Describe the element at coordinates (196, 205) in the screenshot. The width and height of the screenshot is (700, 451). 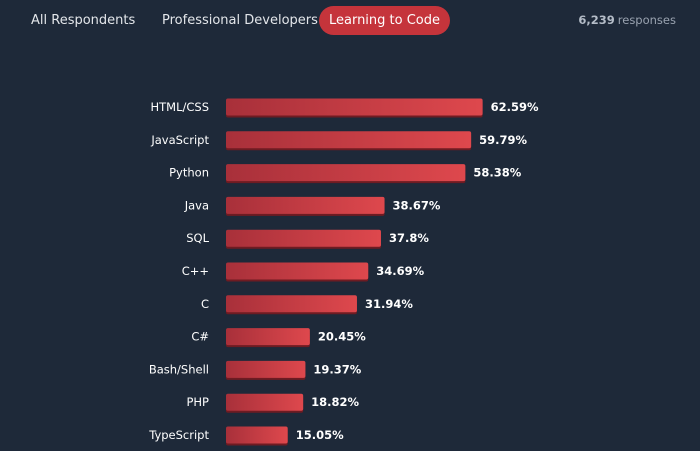
I see `category-label: Java` at that location.